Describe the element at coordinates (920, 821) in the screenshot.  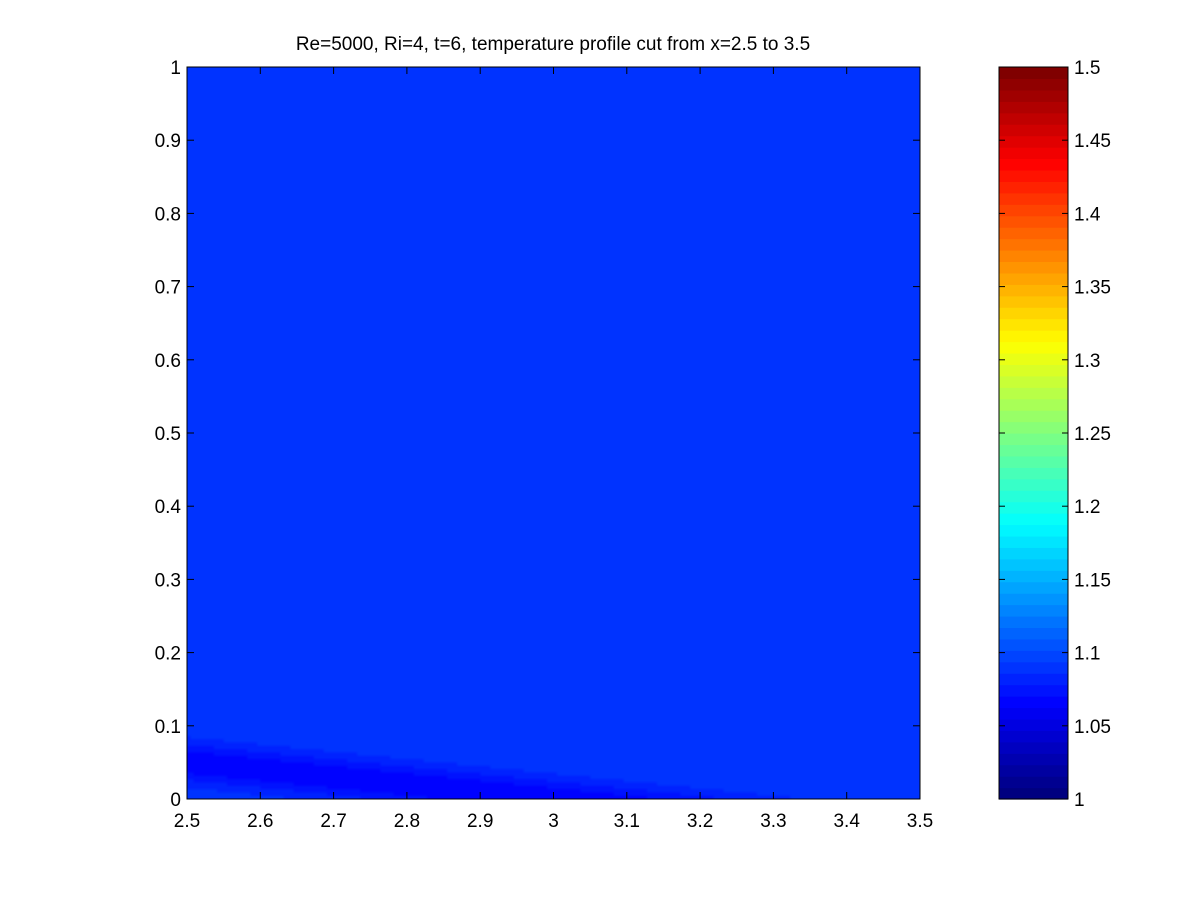
I see `x-tick-label: 3.5` at that location.